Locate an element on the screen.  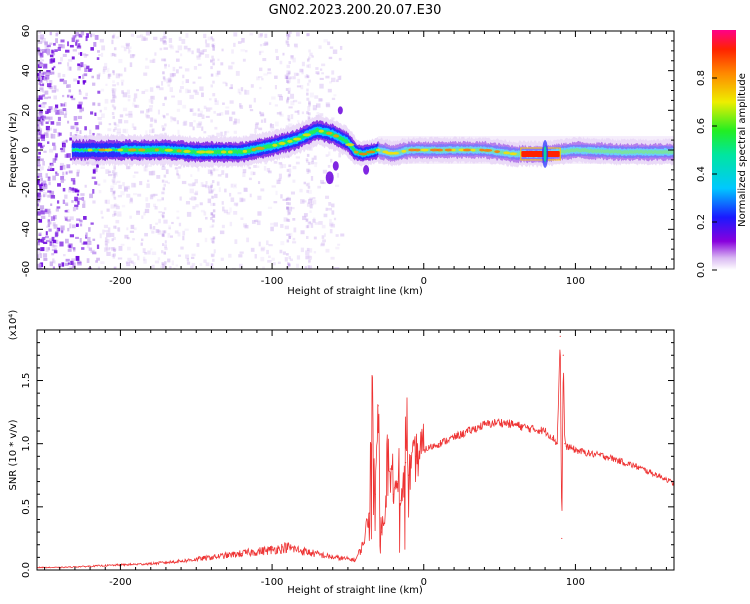
colorbar-tick-label: 0.6 is located at coordinates (701, 126).